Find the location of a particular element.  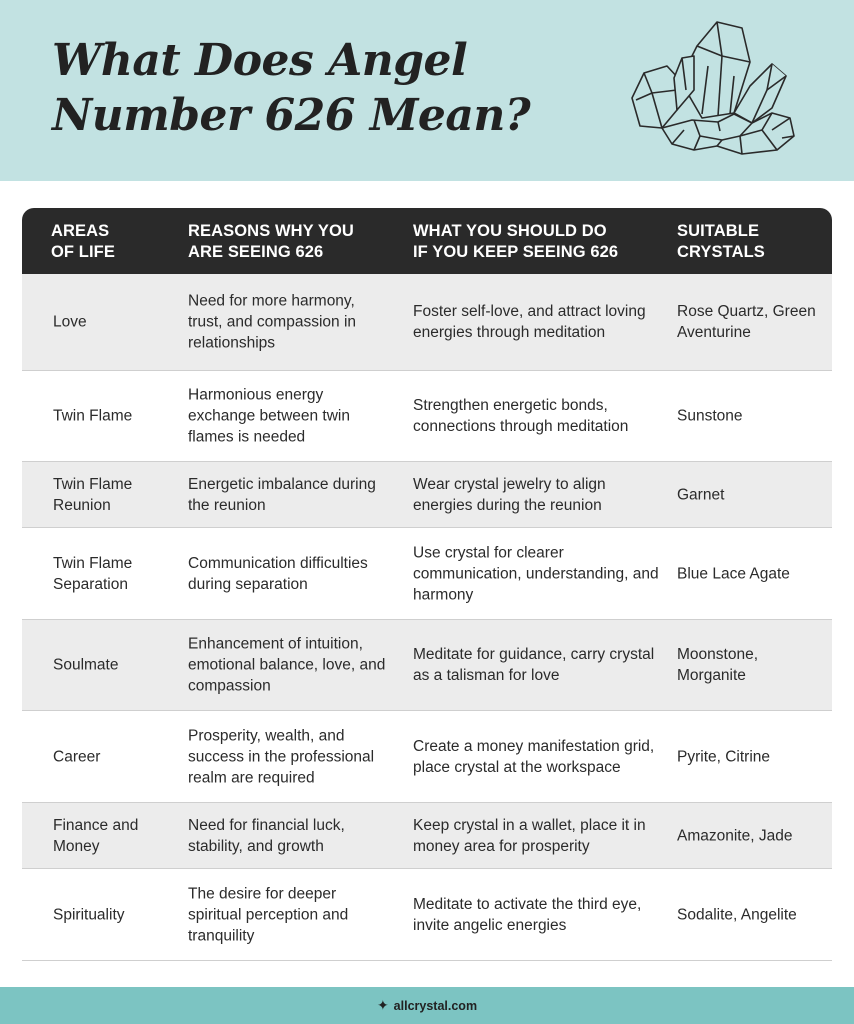

area-cell: Finance and Money is located at coordinates (96, 835).